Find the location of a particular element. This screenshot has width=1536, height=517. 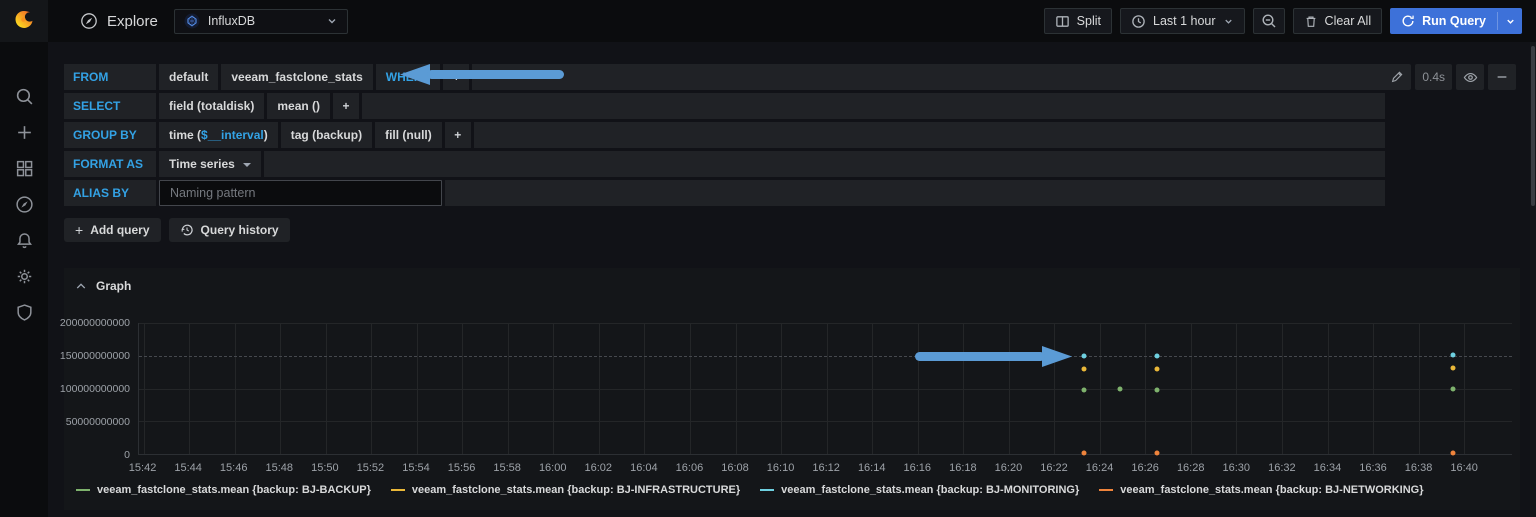

query-row-alias-by: ALIAS BY is located at coordinates (724, 193).